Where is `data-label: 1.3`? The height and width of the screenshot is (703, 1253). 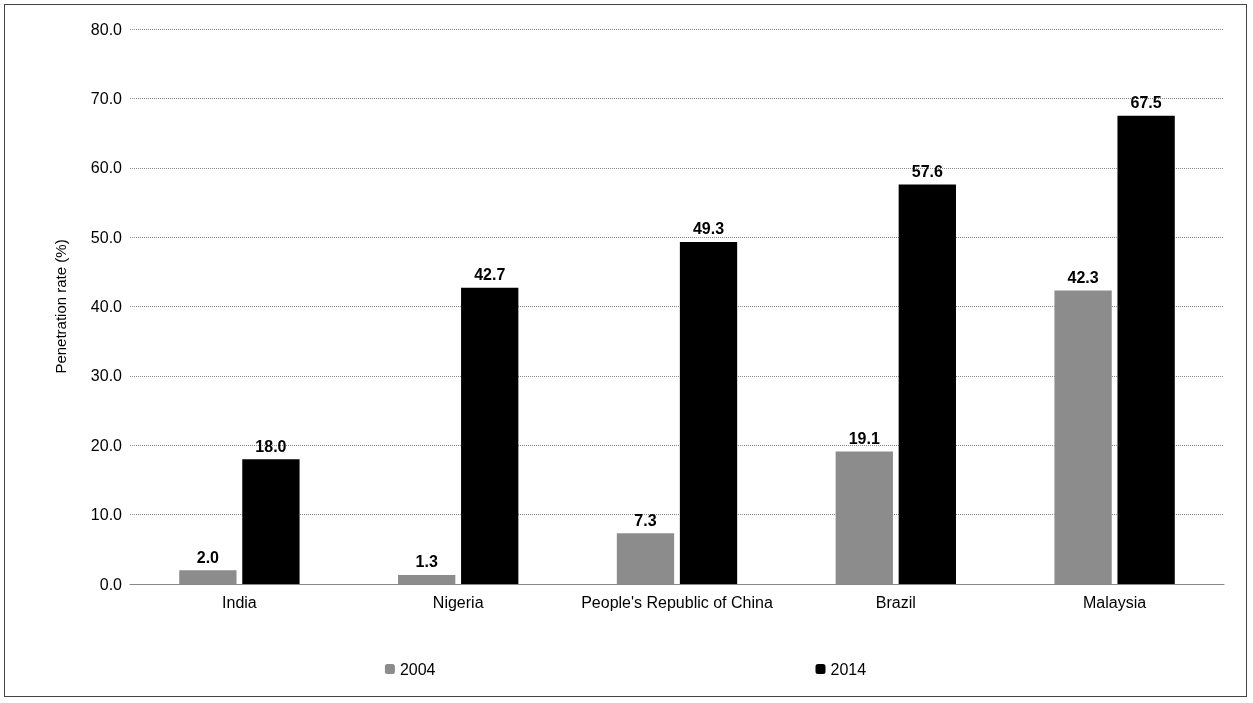
data-label: 1.3 is located at coordinates (426, 562).